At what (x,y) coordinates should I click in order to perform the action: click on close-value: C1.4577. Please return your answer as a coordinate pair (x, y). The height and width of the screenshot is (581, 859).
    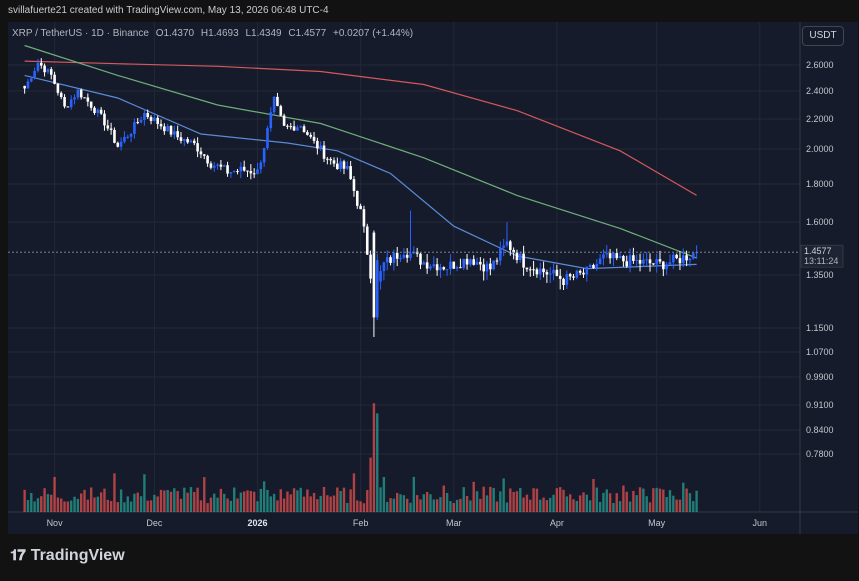
    Looking at the image, I should click on (307, 33).